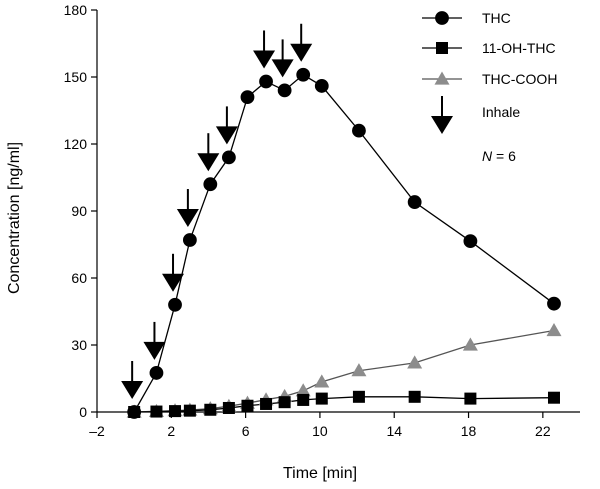 This screenshot has width=600, height=489. I want to click on sample-size-annotation: N = 6, so click(499, 156).